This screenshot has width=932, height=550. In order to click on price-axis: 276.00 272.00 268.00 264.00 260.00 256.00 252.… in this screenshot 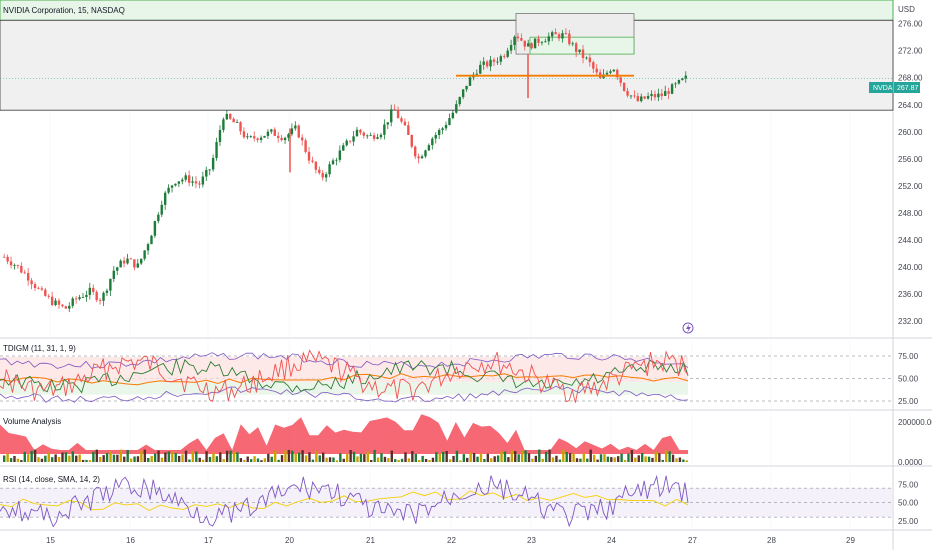, I will do `click(910, 173)`.